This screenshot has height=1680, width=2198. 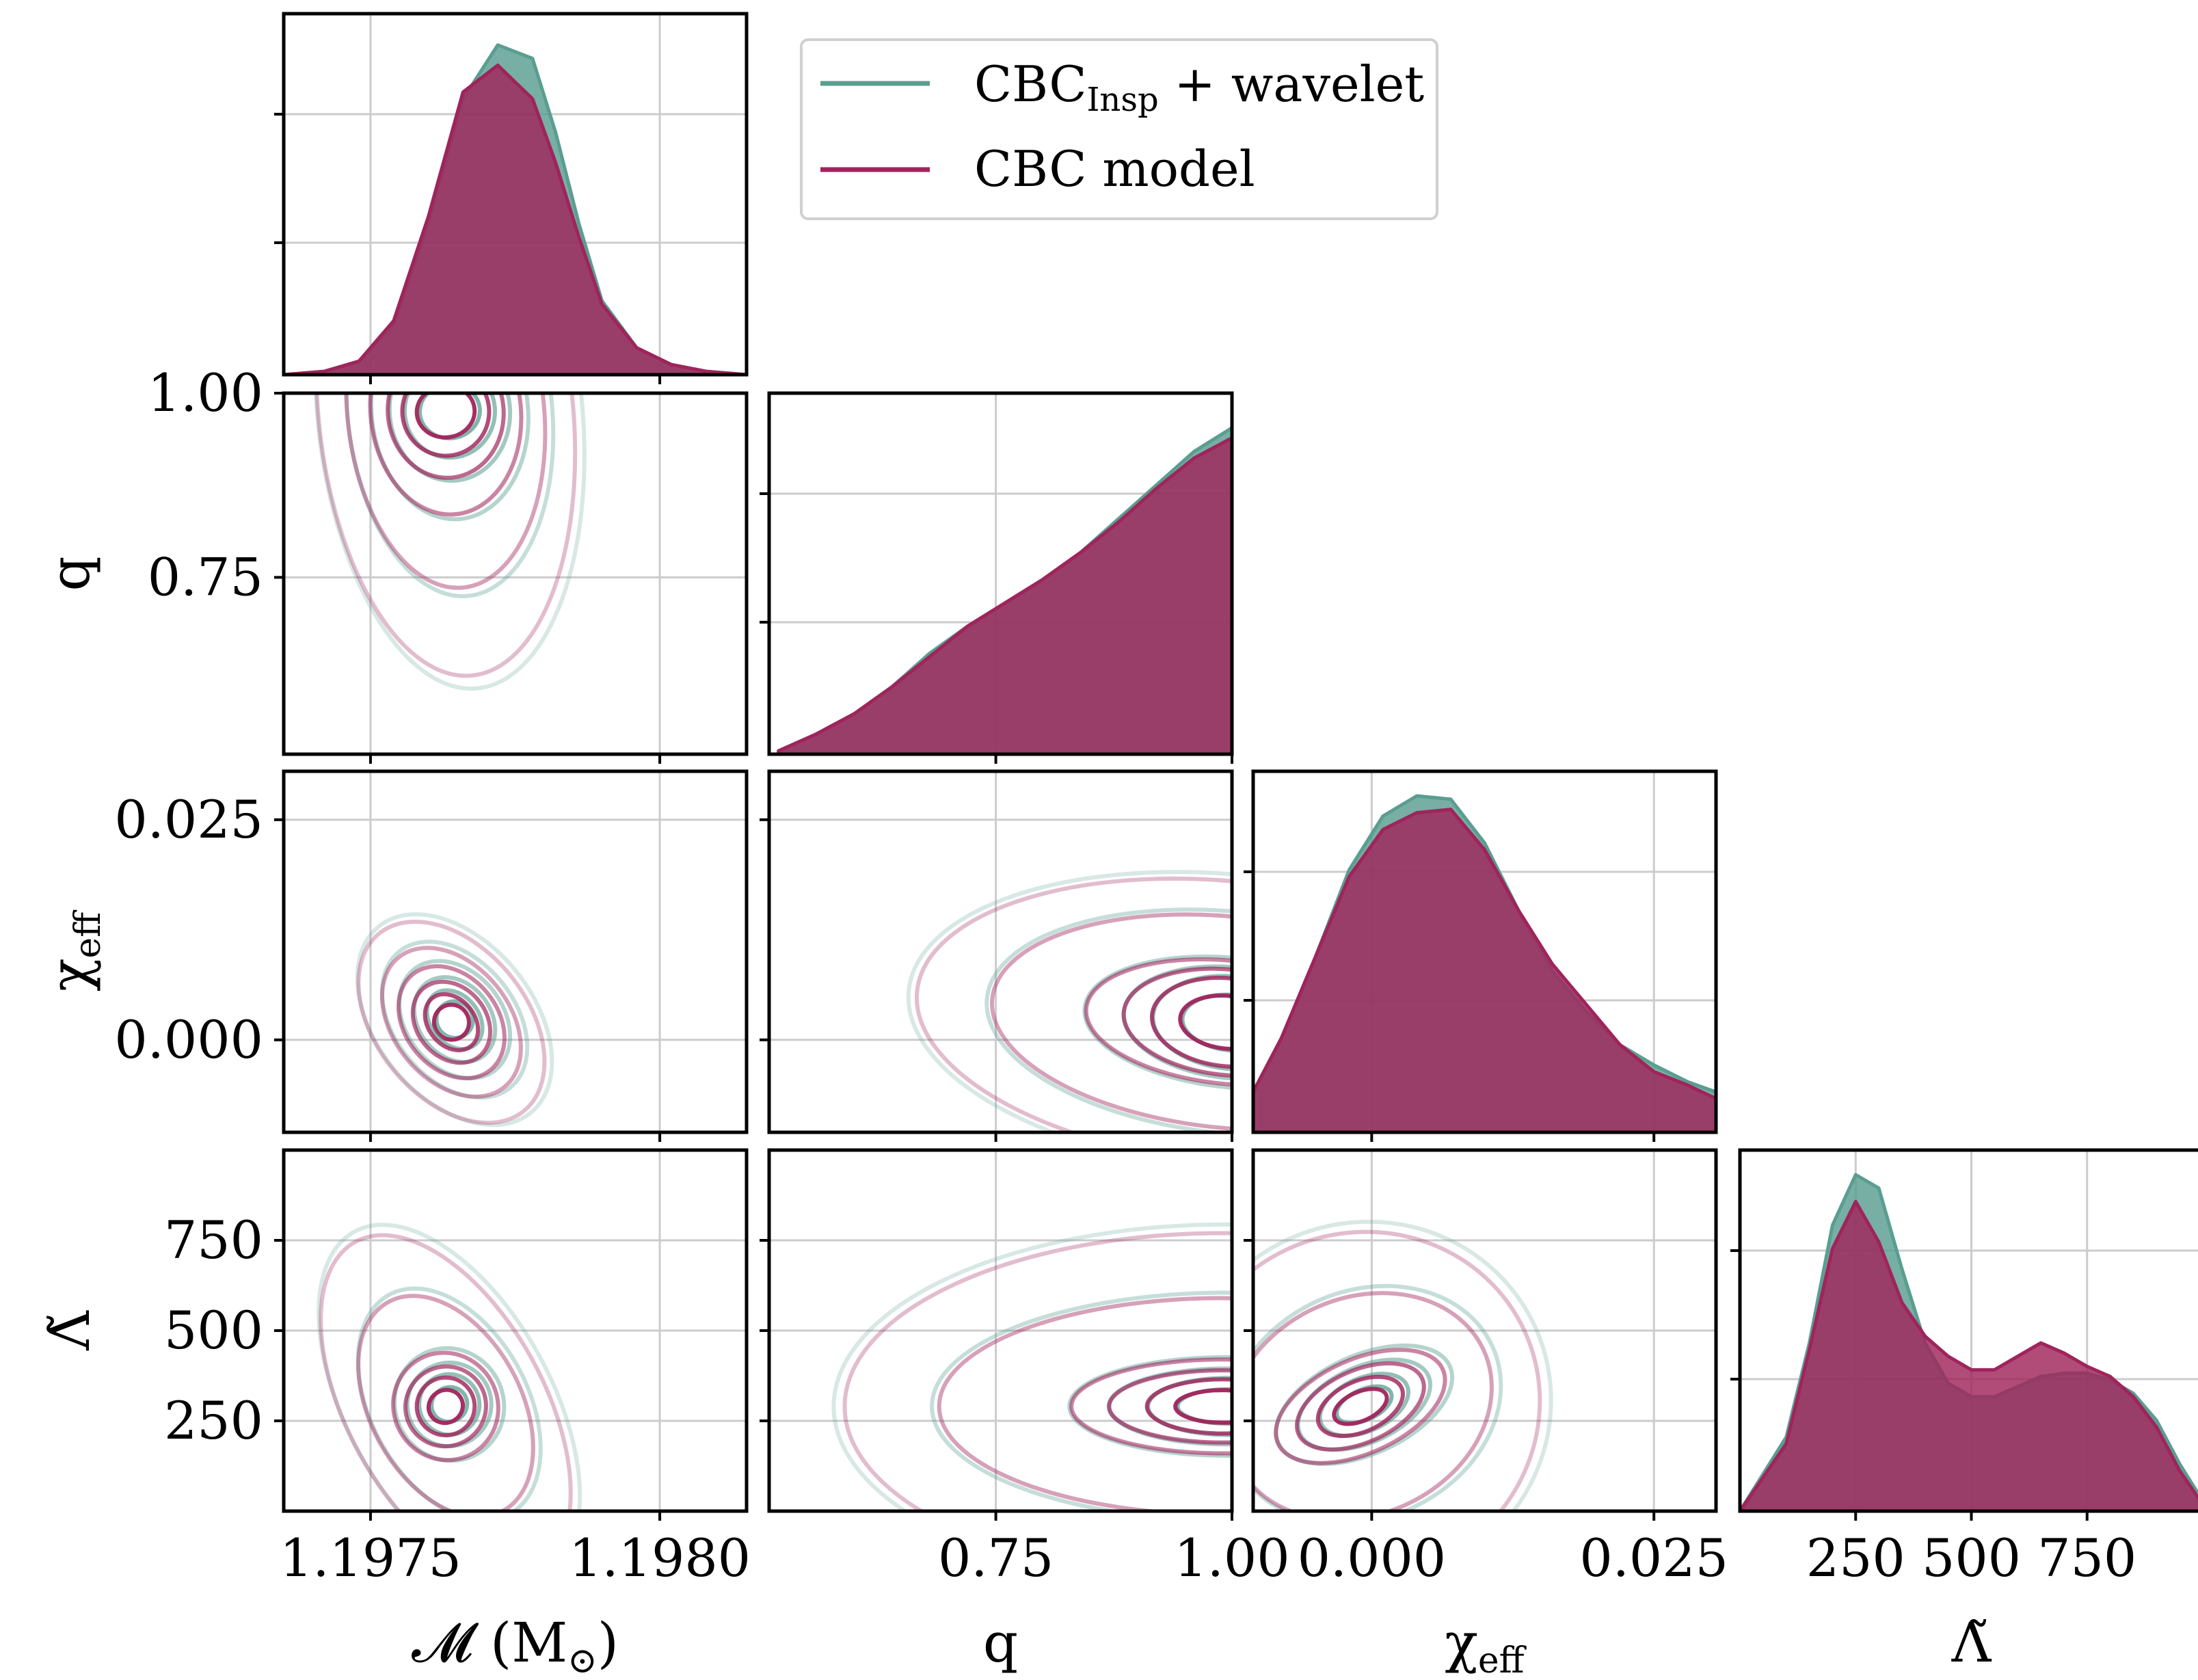 I want to click on legend: CBCInsp + wavelet CBC model, so click(x=1119, y=129).